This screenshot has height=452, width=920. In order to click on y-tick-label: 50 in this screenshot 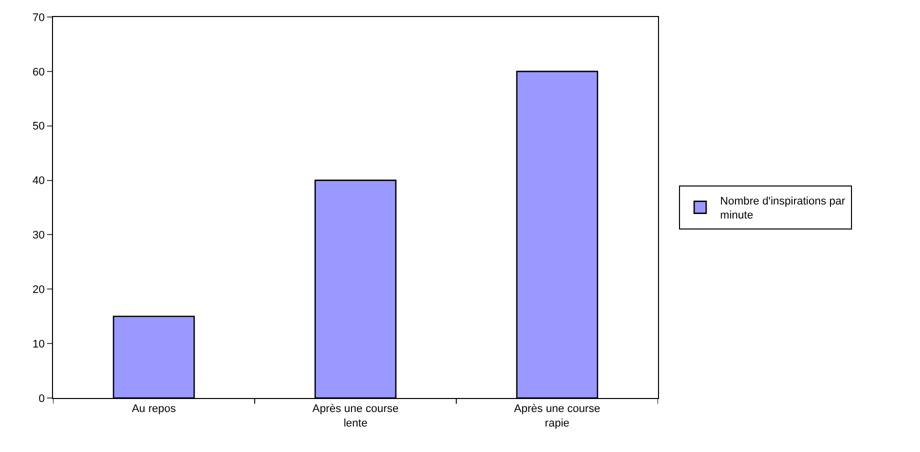, I will do `click(38, 126)`.